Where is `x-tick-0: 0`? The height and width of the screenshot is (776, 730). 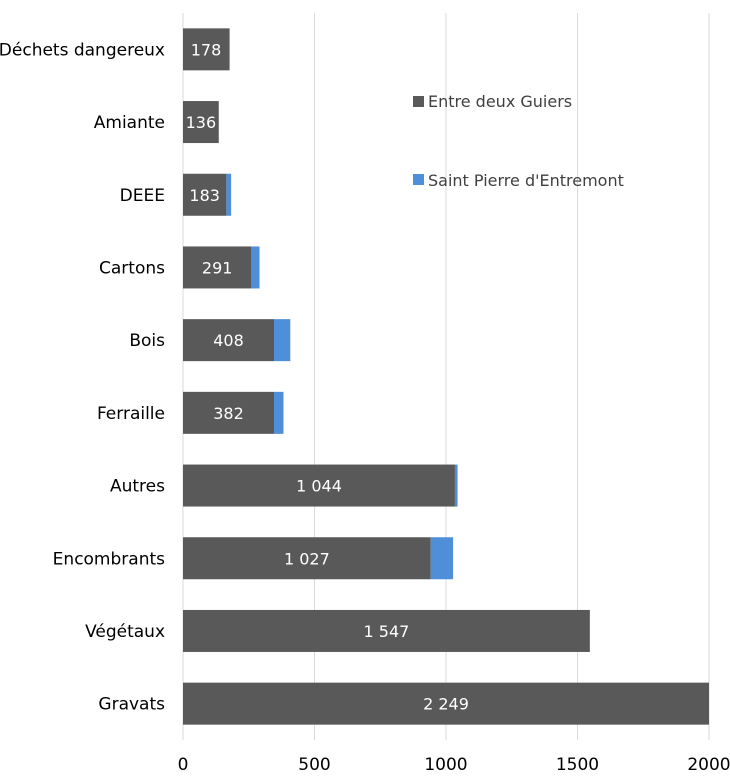
x-tick-0: 0 is located at coordinates (183, 765).